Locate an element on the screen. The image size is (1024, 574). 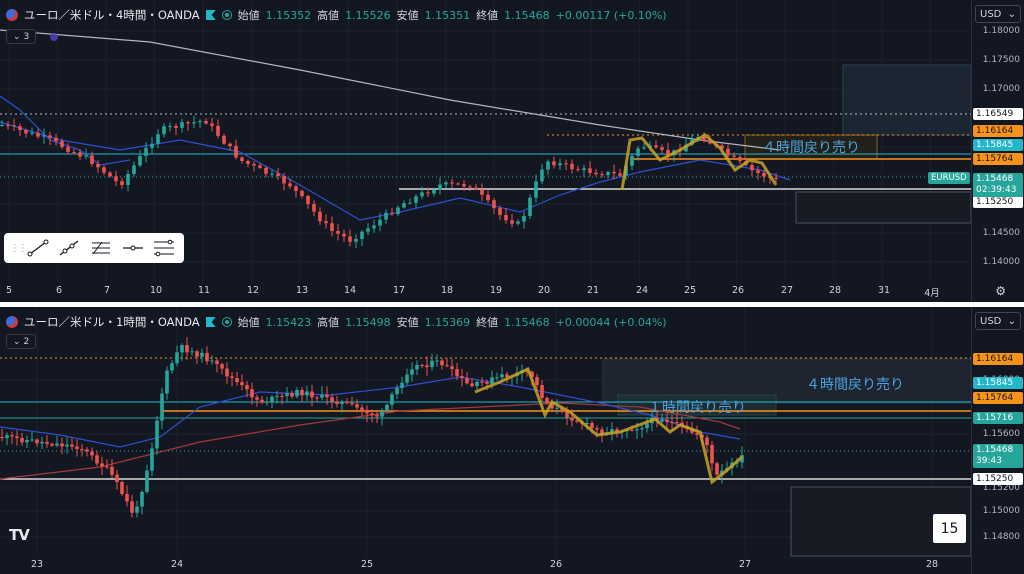
drawing-toolbar: ⋮⋮ is located at coordinates (94, 248).